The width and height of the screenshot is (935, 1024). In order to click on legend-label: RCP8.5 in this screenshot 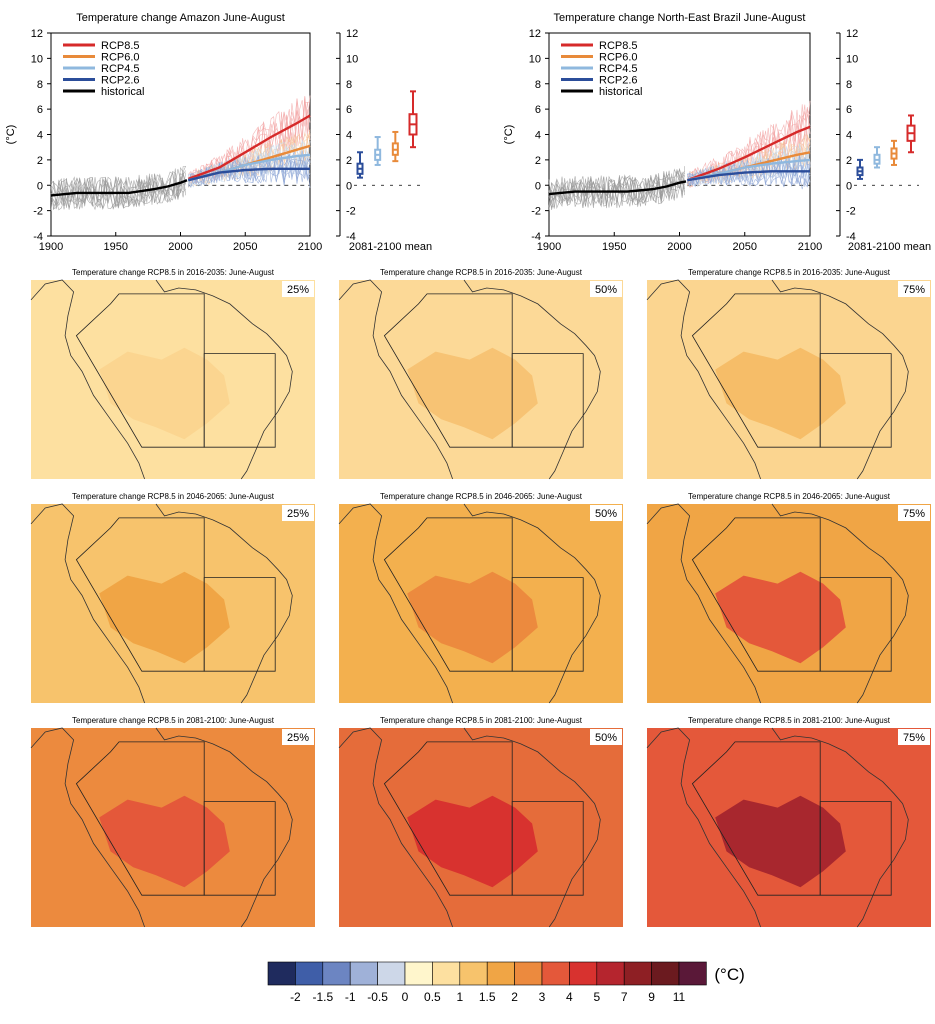, I will do `click(120, 46)`.